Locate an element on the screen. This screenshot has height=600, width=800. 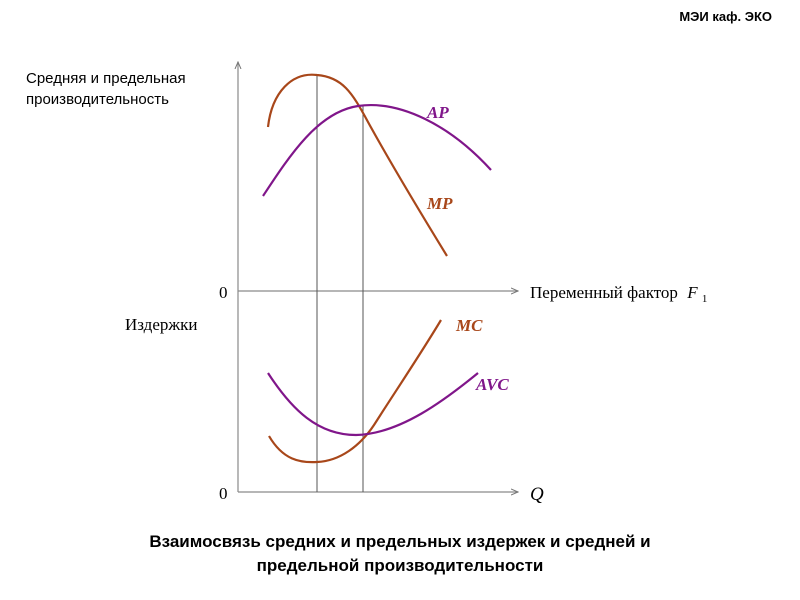
ap-curve is located at coordinates (377, 150).